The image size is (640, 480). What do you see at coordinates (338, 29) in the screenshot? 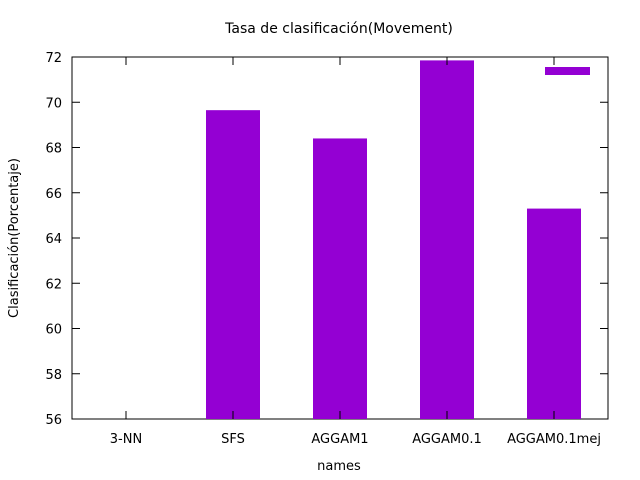
I see `chart-title: Tasa de clasificación(Movement)` at bounding box center [338, 29].